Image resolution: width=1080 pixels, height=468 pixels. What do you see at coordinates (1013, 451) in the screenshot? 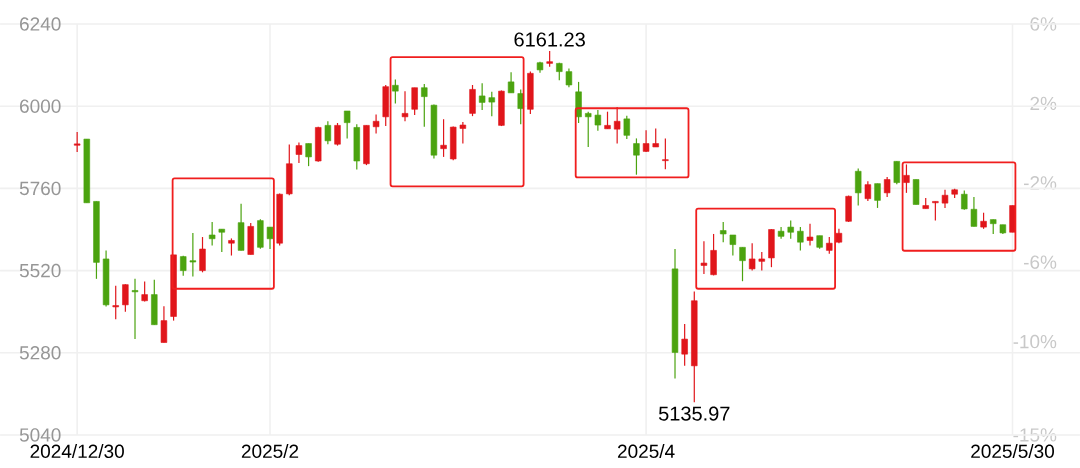
I see `x-tick-label: 2025/5/30` at bounding box center [1013, 451].